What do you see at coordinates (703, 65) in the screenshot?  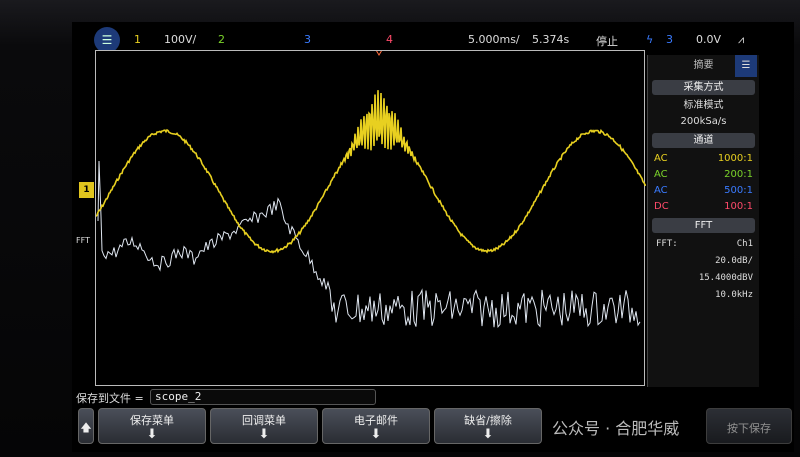 I see `panel-title: 摘要` at bounding box center [703, 65].